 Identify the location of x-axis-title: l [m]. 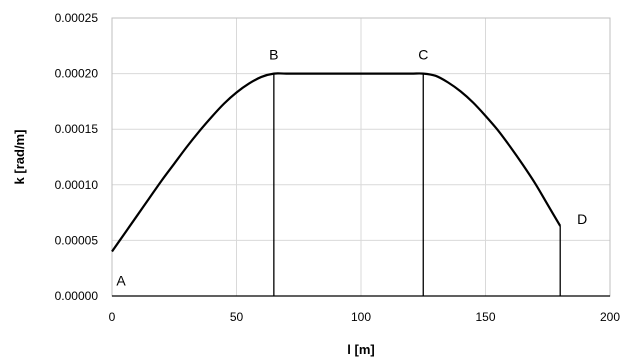
(360, 349).